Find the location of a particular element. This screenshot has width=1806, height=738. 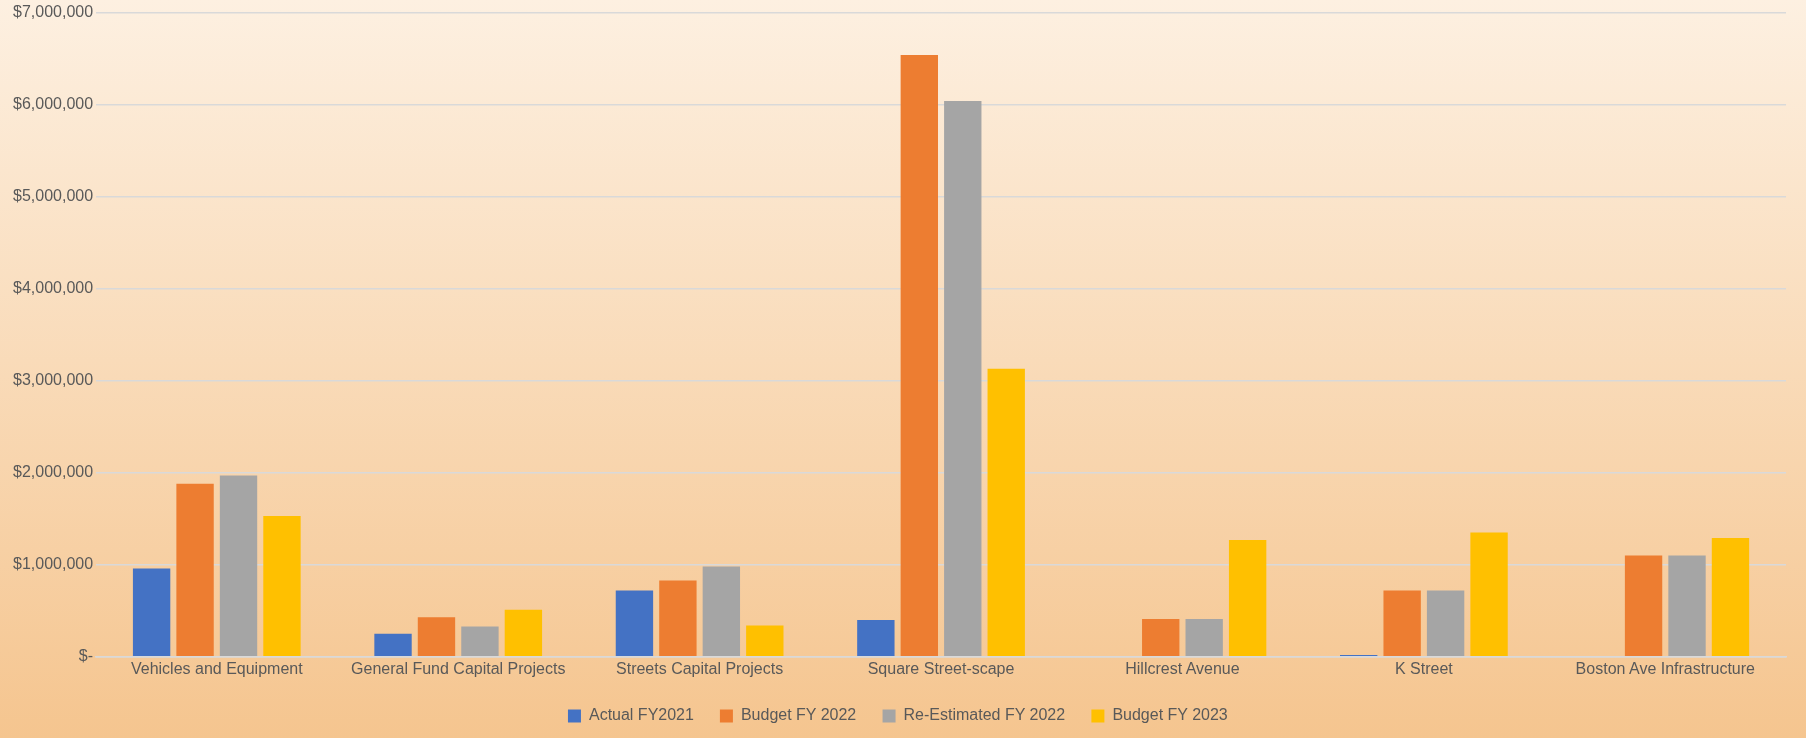

x-tick-label: K Street is located at coordinates (1424, 668).